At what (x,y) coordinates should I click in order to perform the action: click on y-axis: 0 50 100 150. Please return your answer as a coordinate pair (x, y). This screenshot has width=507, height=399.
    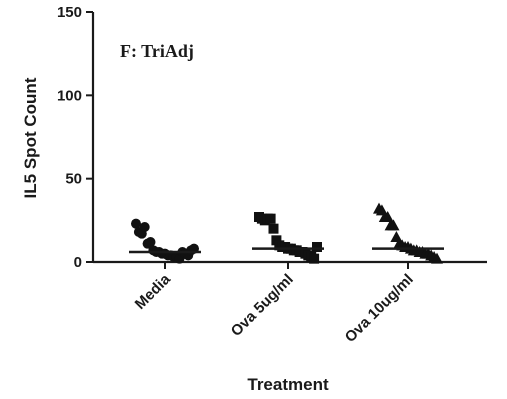
    Looking at the image, I should click on (76, 137).